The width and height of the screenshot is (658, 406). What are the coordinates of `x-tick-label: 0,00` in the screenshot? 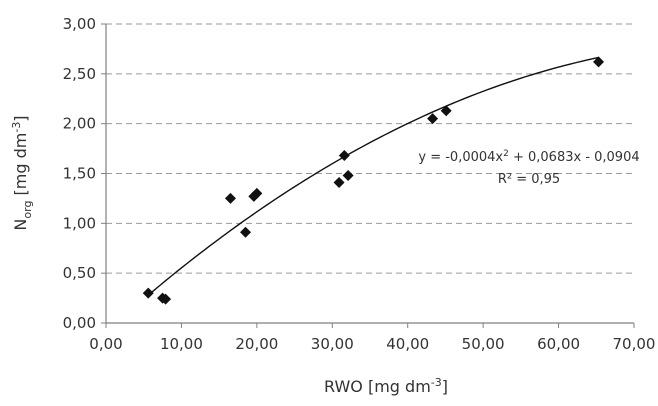 It's located at (105, 344).